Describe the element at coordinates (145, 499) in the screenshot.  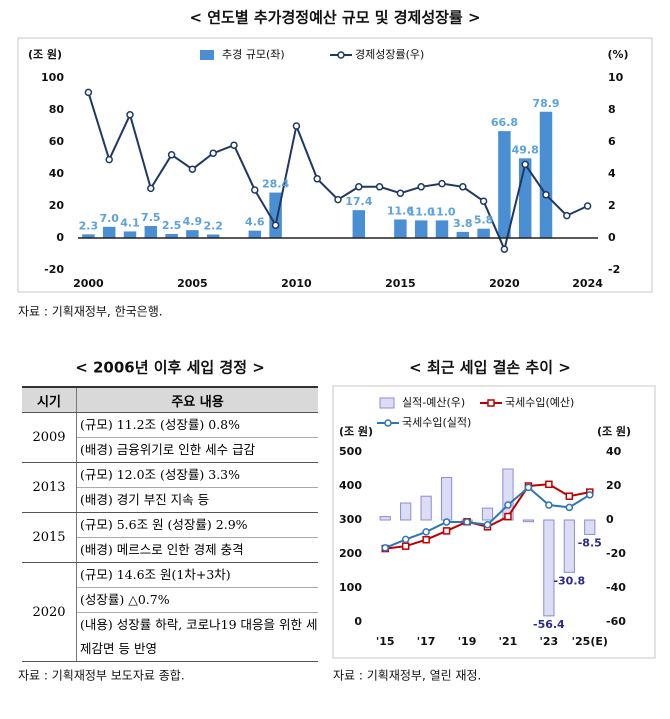
I see `table-item: (배경) 경기 부진 지속 등` at that location.